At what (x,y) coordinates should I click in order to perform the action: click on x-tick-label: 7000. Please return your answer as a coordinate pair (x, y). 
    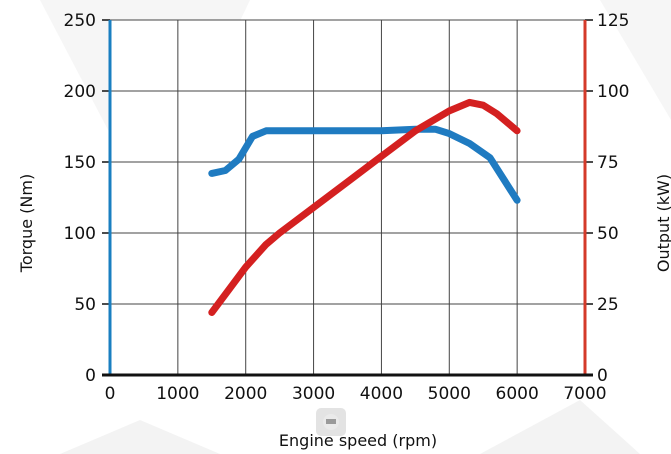
    Looking at the image, I should click on (584, 394).